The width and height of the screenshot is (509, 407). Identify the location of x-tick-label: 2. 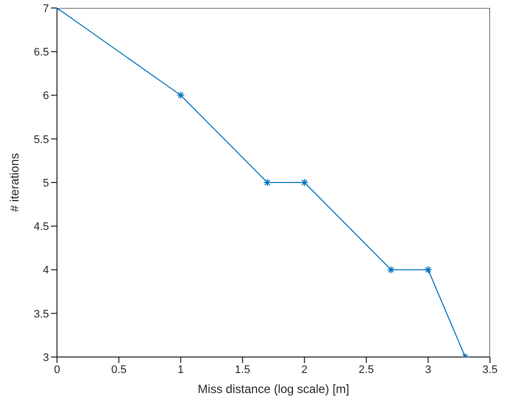
(304, 370).